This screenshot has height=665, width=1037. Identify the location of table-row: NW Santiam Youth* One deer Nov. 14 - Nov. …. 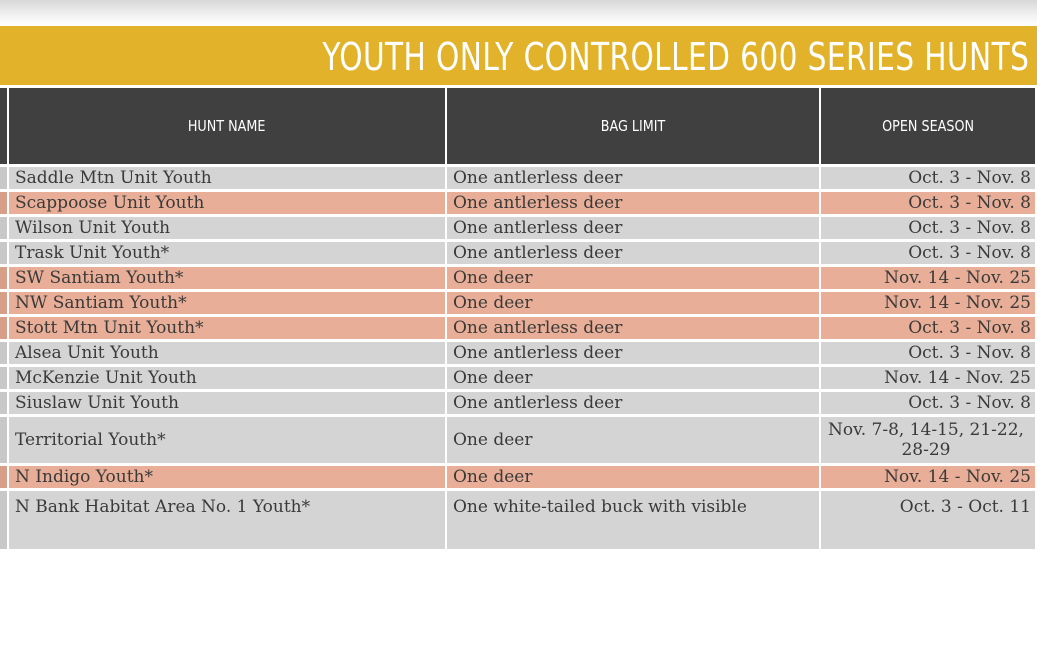
(518, 304).